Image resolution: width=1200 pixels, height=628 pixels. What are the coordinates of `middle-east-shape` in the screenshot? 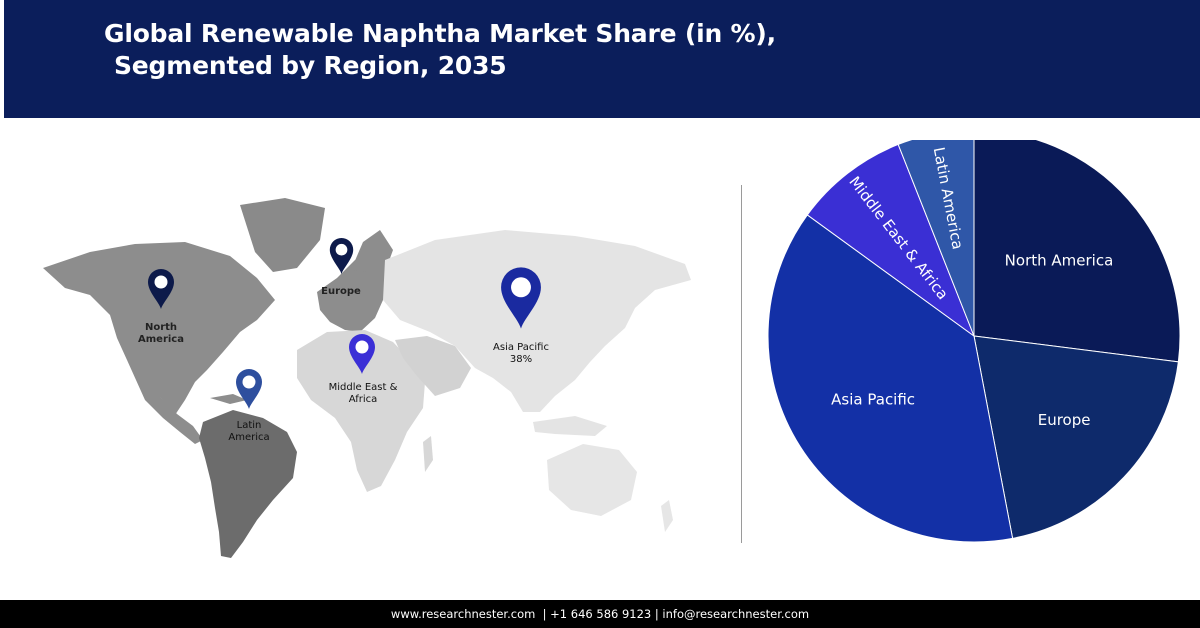 It's located at (433, 366).